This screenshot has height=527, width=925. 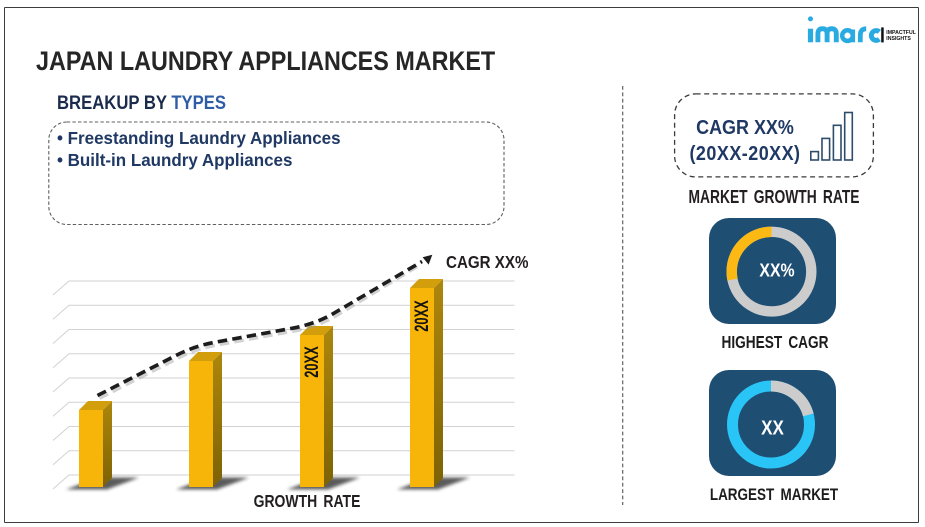 I want to click on svg-text: CAGR XX%, so click(x=487, y=262).